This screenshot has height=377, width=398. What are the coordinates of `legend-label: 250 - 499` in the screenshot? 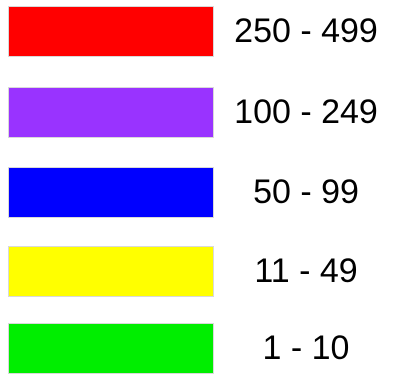 It's located at (306, 31).